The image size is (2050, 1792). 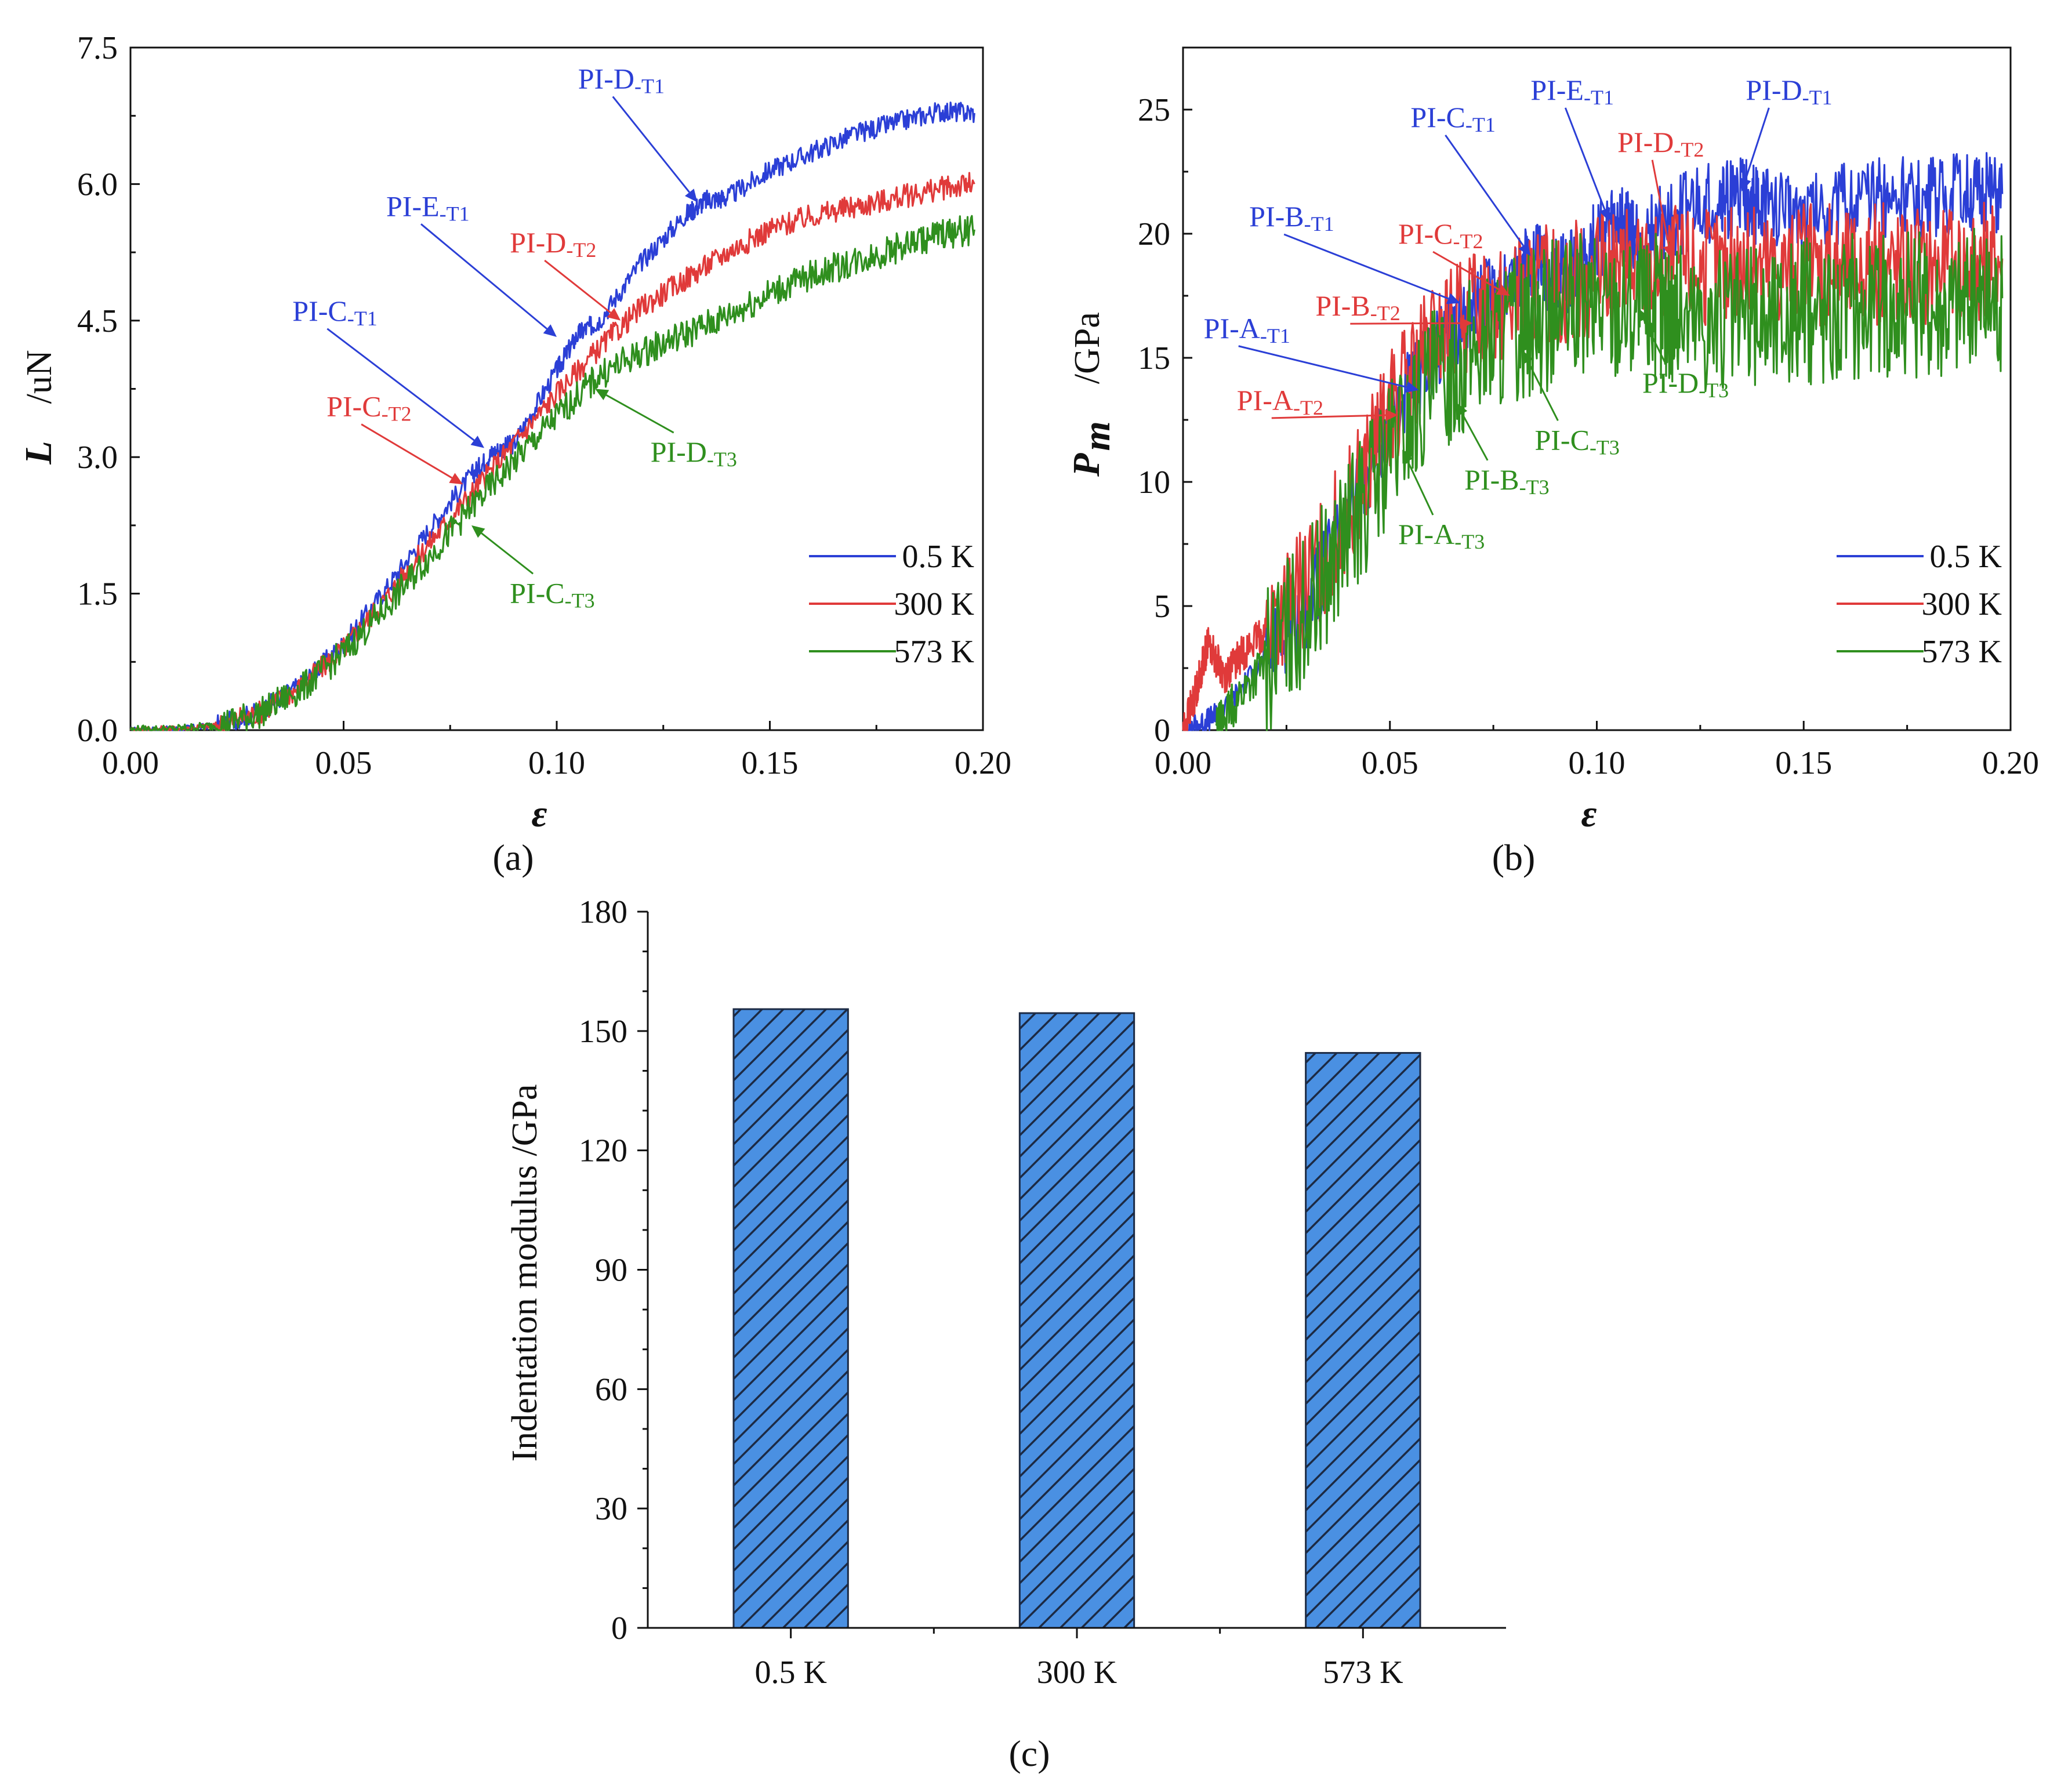 I want to click on annotation-label: PI-D-T1, so click(x=1789, y=92).